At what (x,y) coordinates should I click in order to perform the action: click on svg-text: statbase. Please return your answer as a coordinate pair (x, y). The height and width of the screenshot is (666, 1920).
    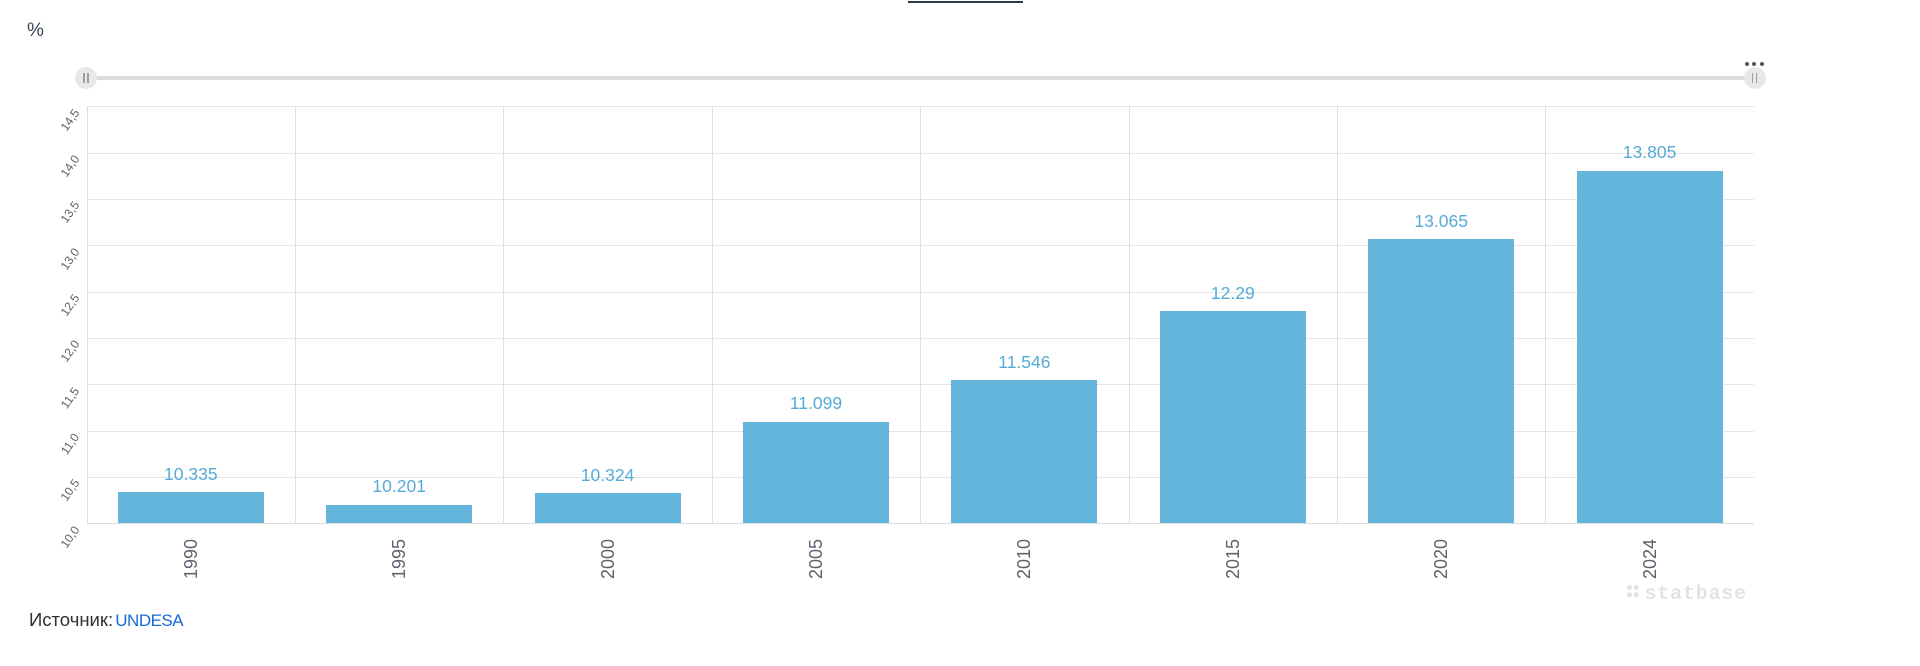
    Looking at the image, I should click on (1696, 593).